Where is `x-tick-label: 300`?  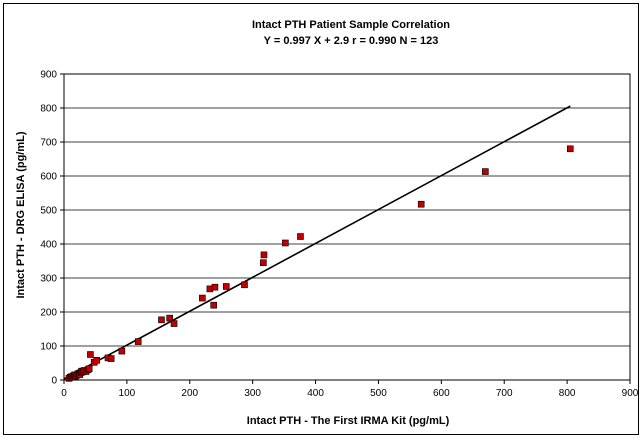 x-tick-label: 300 is located at coordinates (252, 393).